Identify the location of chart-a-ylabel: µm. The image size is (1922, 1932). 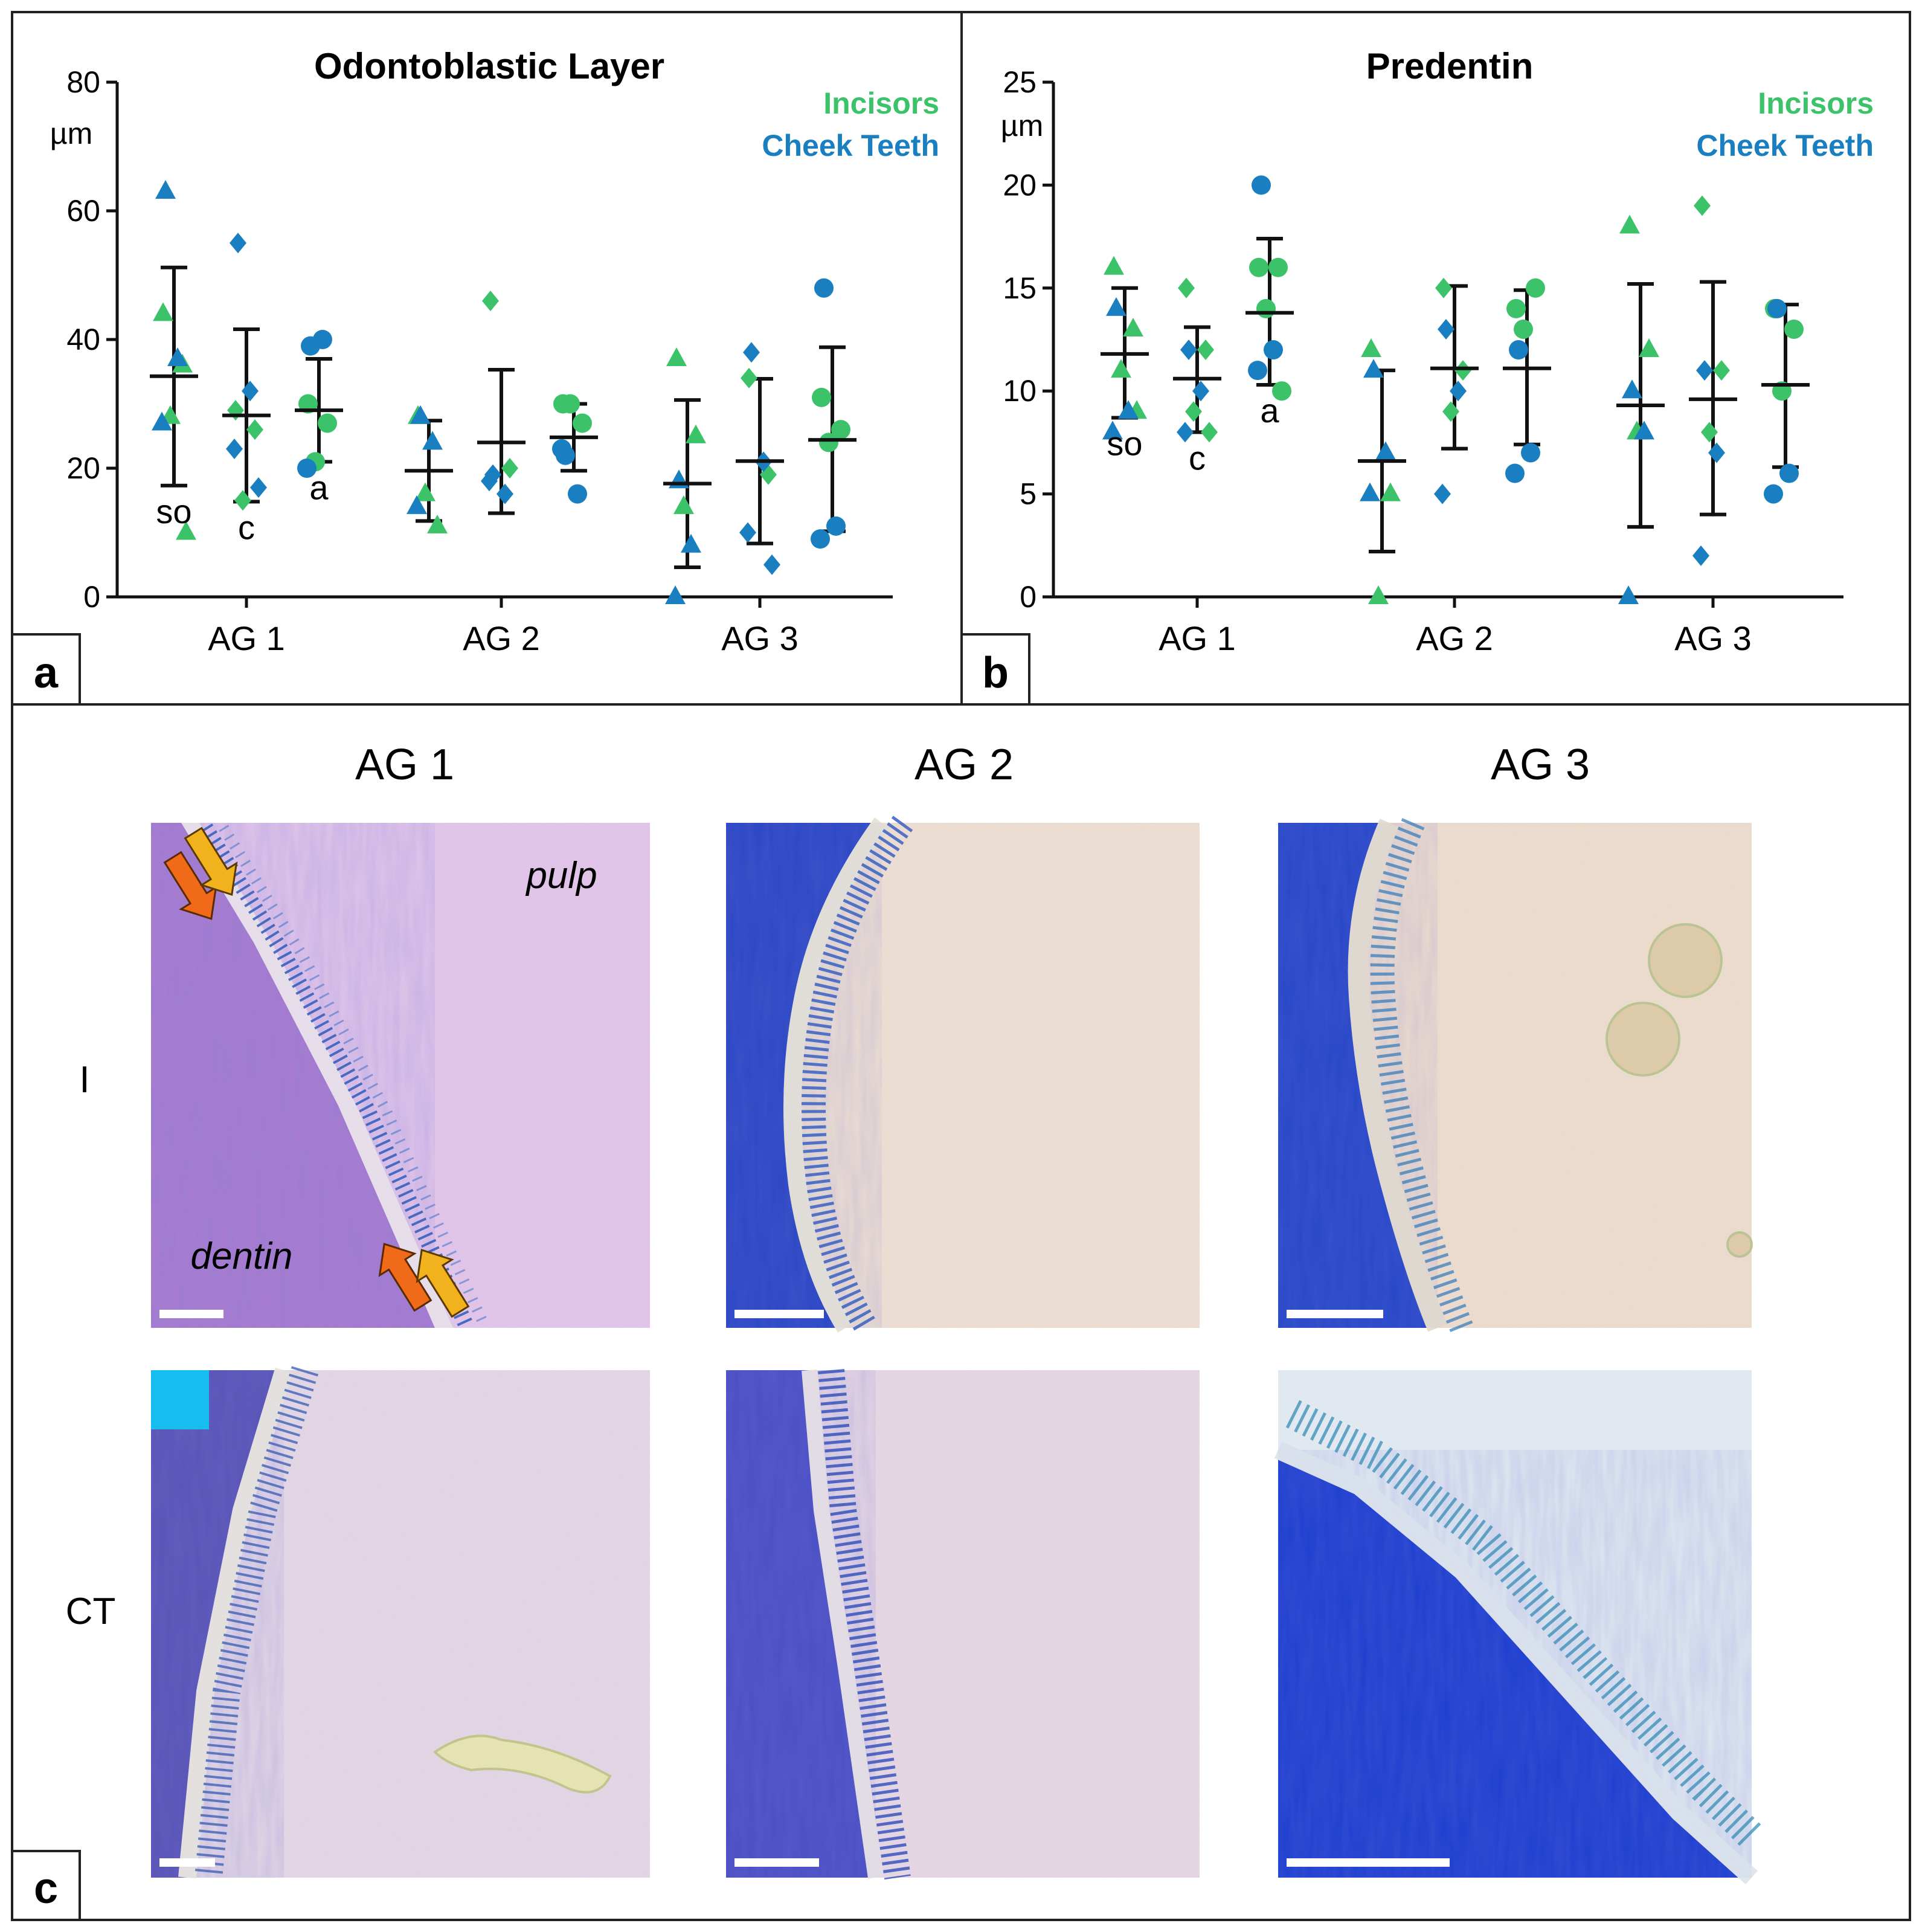
(71, 133).